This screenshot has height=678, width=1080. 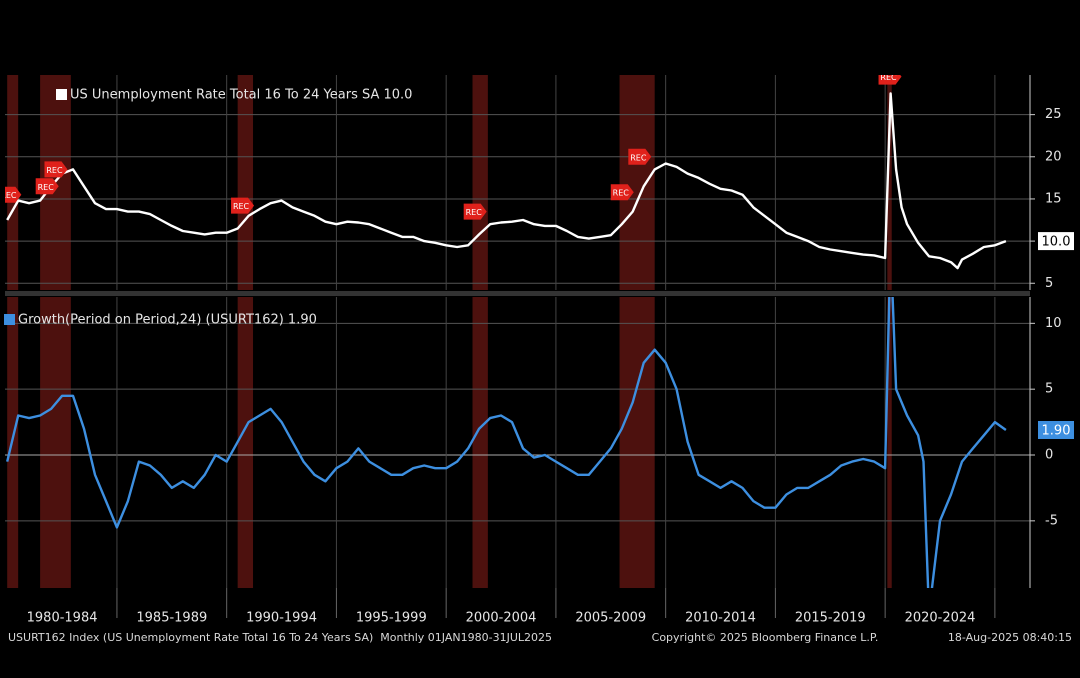 What do you see at coordinates (940, 618) in the screenshot?
I see `x-tick-label: 2020-2024` at bounding box center [940, 618].